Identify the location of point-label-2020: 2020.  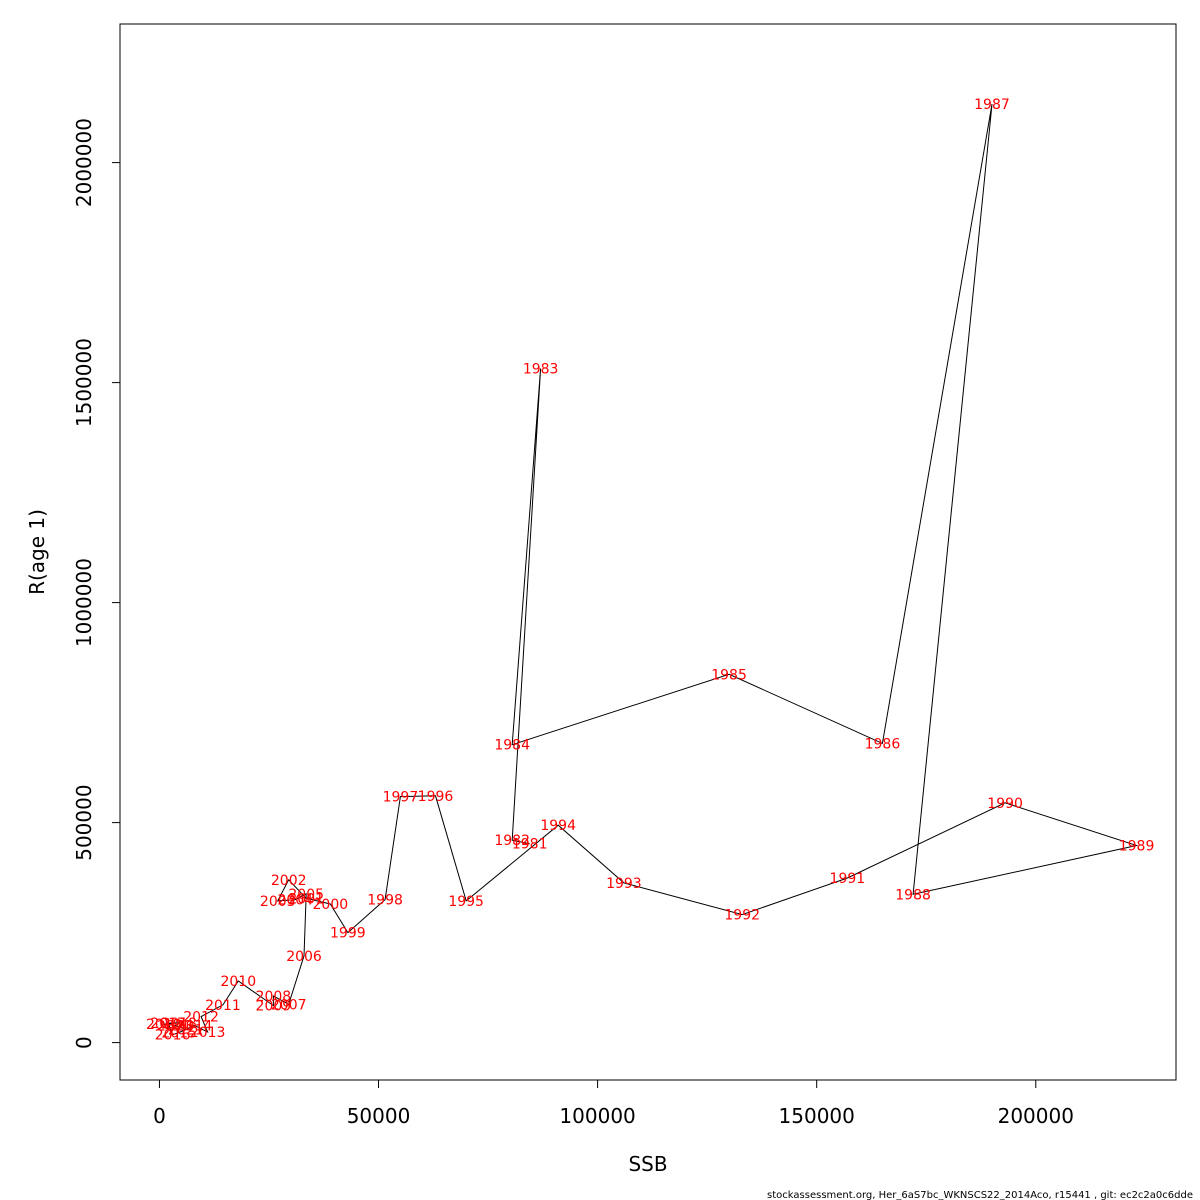
(175, 1026).